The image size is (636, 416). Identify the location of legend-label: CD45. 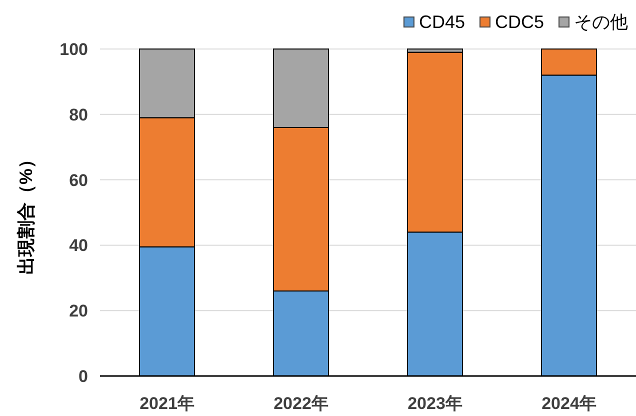
(441, 22).